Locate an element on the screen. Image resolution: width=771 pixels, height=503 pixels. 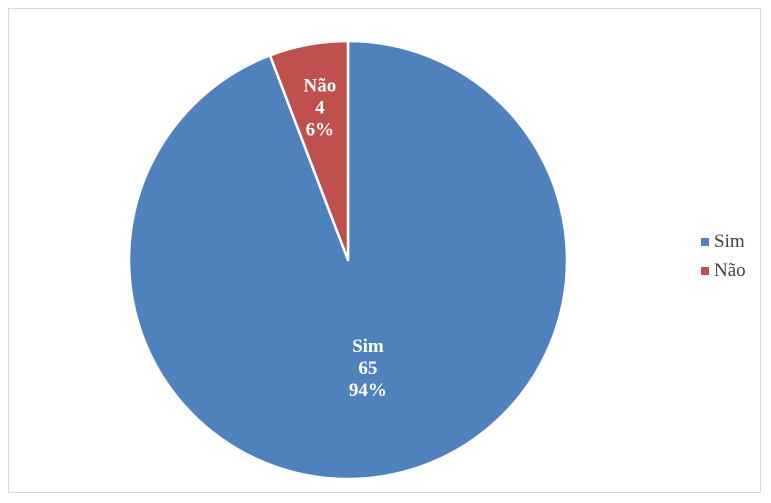
data-label-sim: Sim 65 94% is located at coordinates (368, 368).